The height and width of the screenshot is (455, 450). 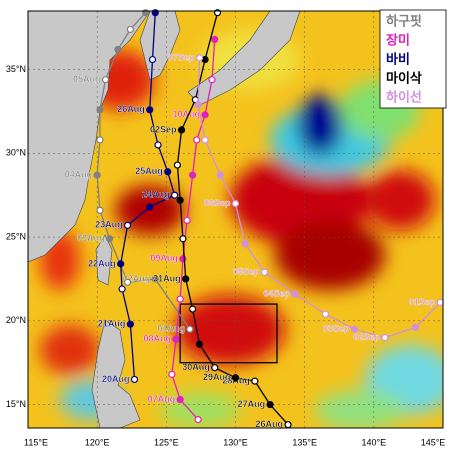 What do you see at coordinates (422, 302) in the screenshot?
I see `date-label: 01Sep` at bounding box center [422, 302].